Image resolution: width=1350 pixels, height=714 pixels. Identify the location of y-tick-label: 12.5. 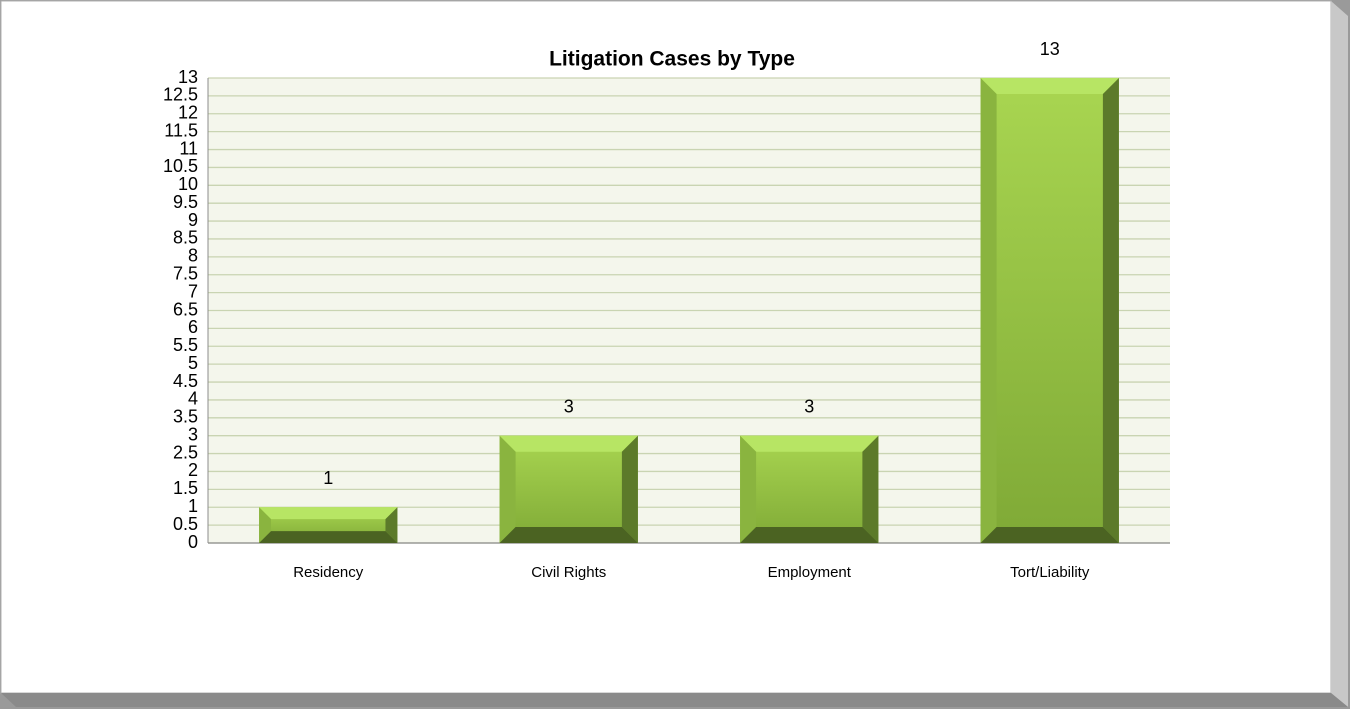
(180, 95).